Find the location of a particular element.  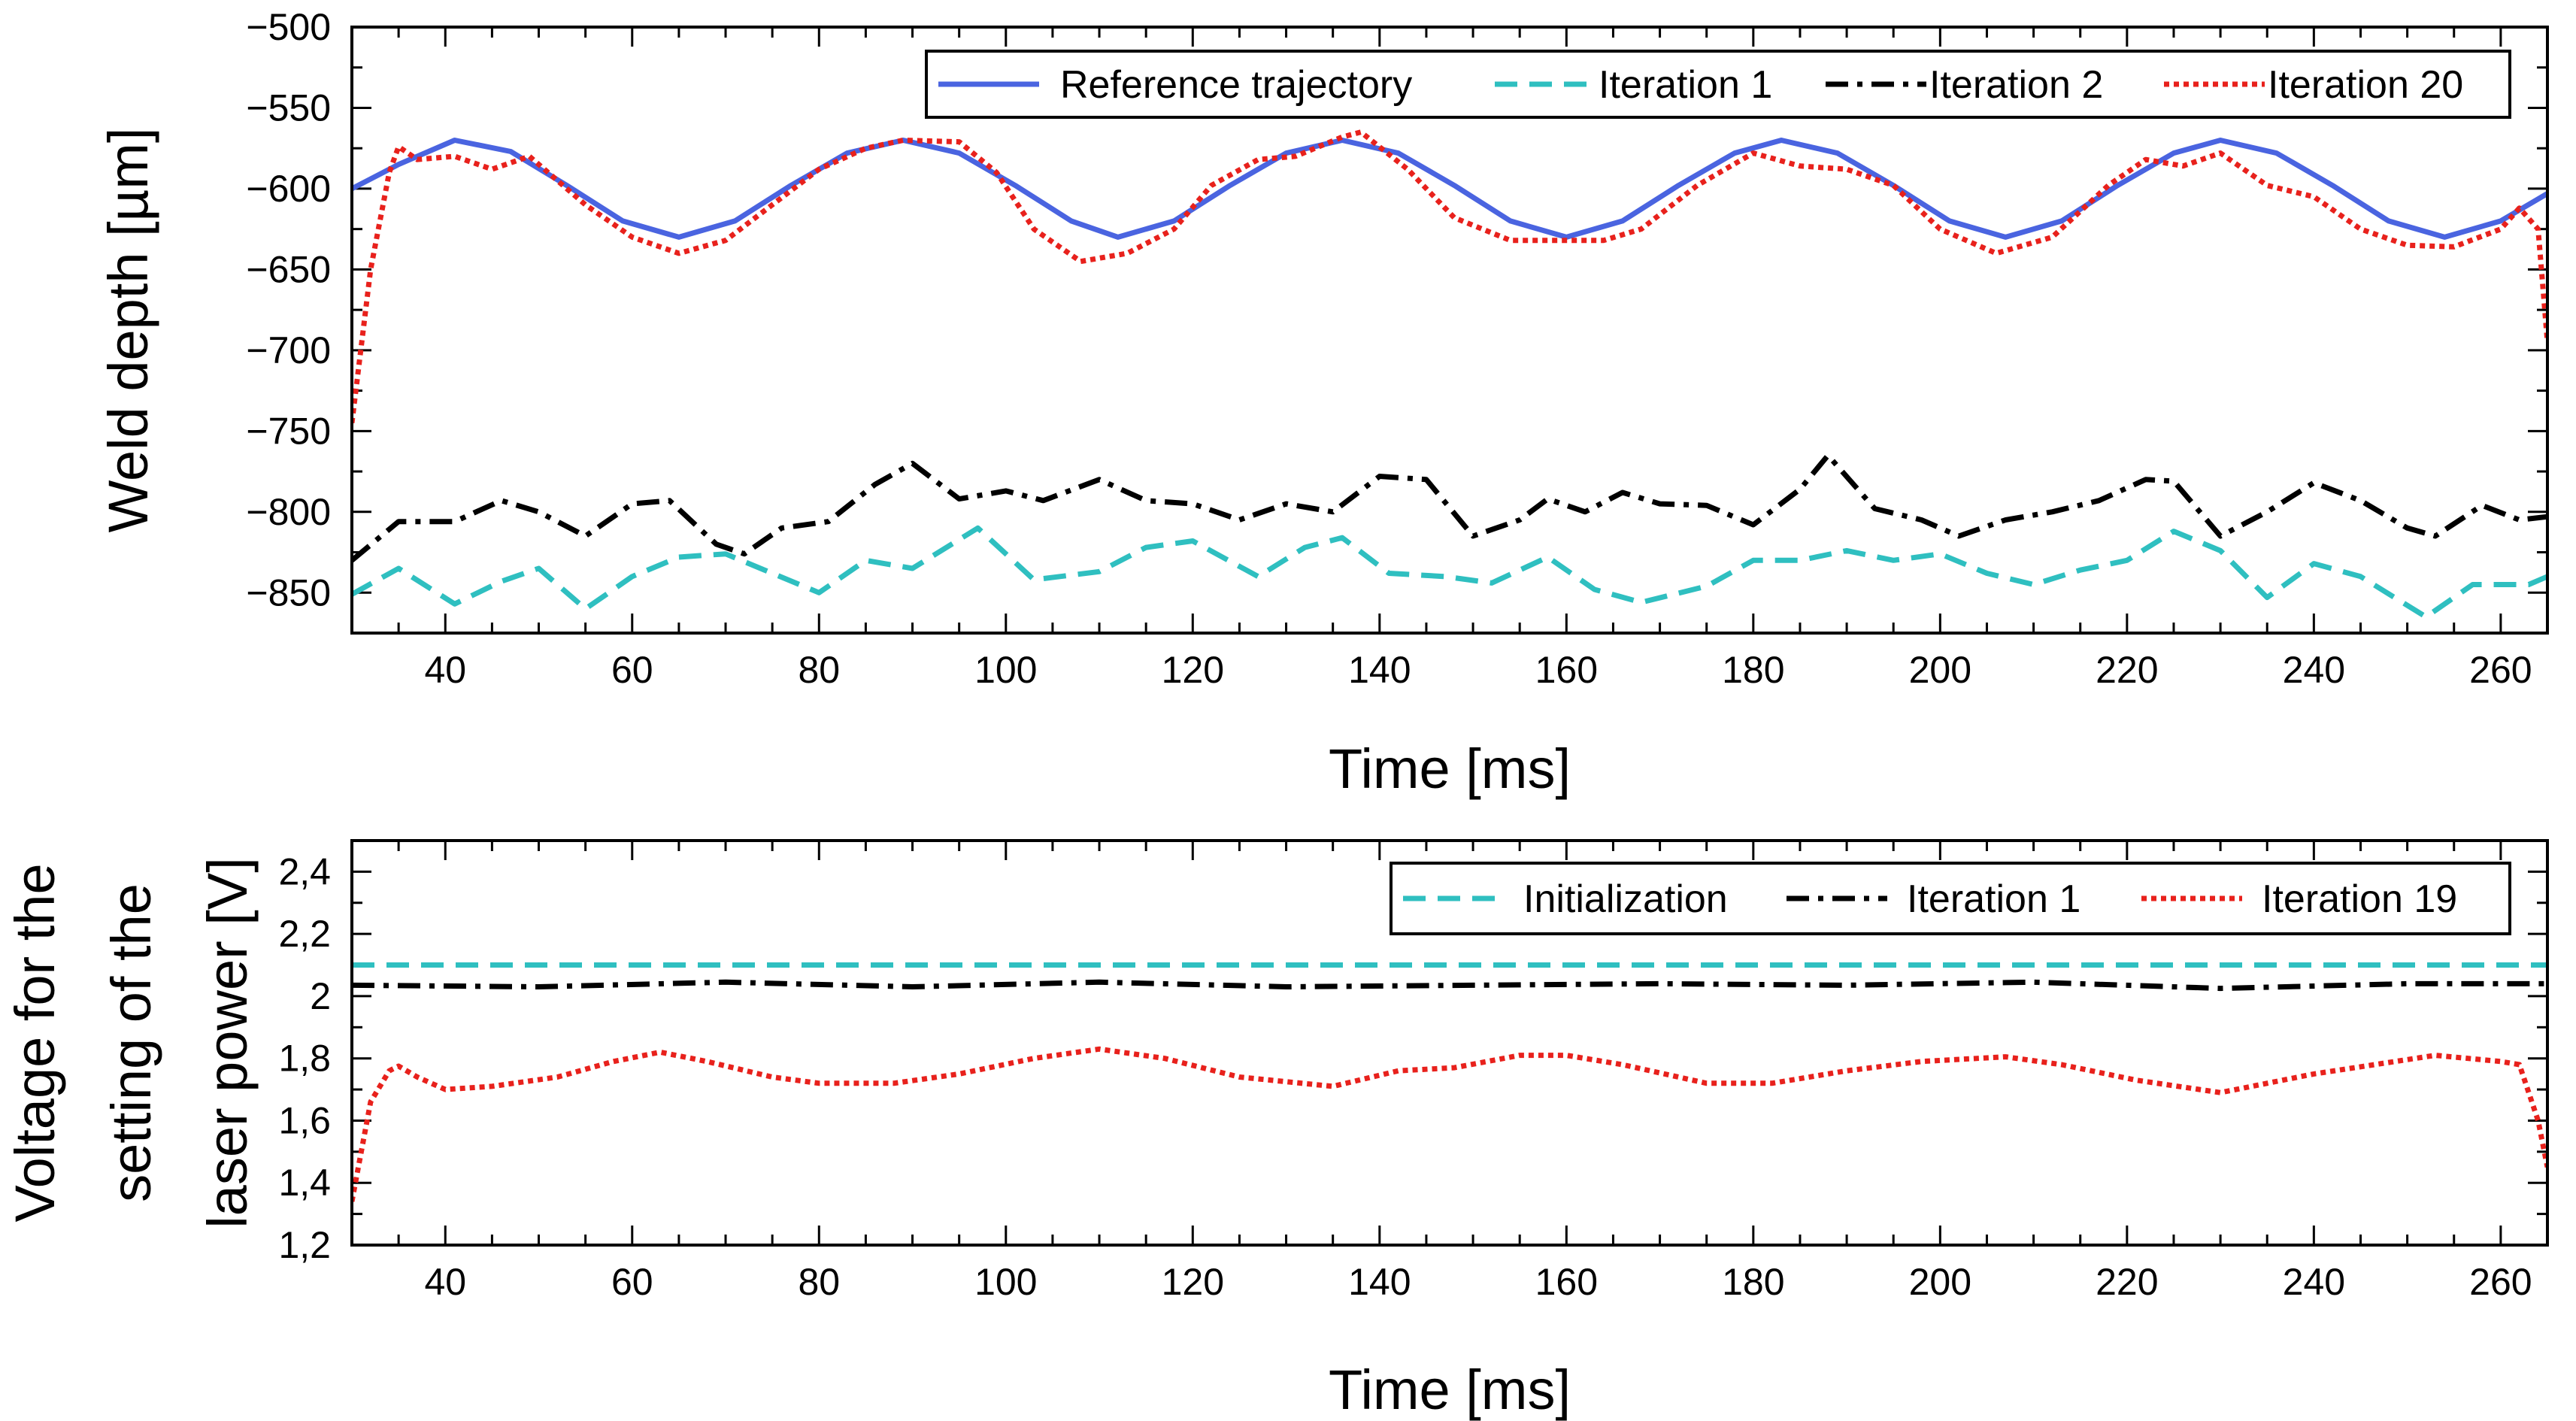

legend-label: Initialization is located at coordinates (1626, 899).